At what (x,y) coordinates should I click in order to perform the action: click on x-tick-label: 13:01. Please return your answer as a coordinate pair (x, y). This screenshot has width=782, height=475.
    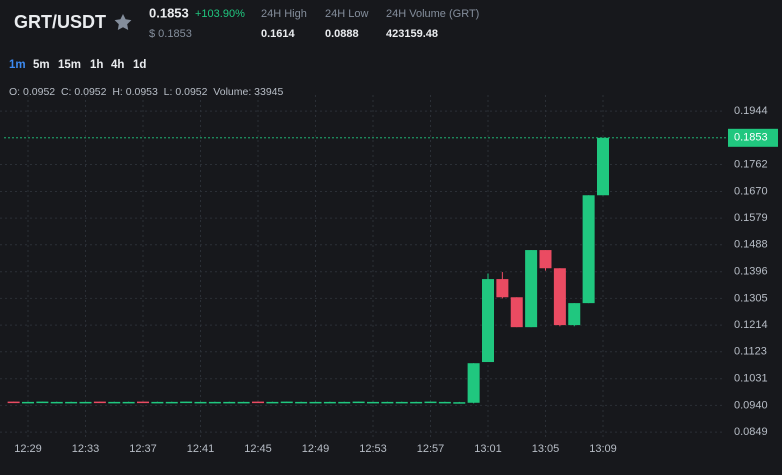
    Looking at the image, I should click on (488, 449).